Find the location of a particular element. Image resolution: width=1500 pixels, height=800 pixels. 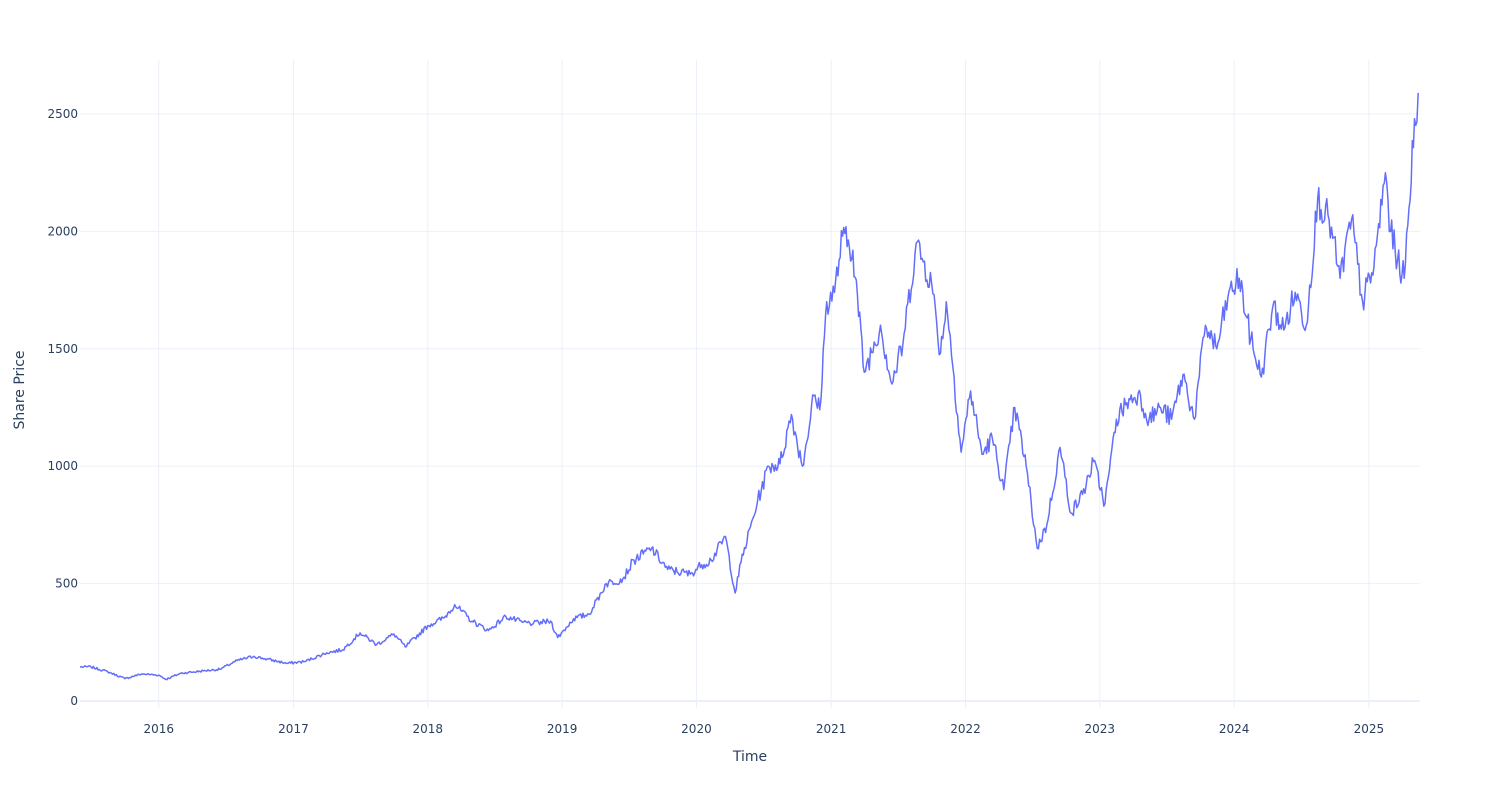

y-tick-label-2500: 2500 is located at coordinates (62, 114).